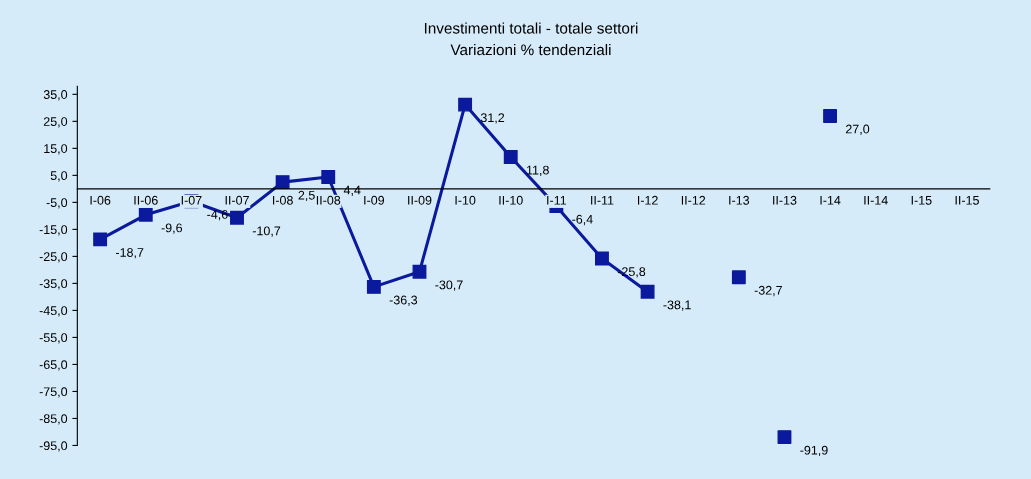 The width and height of the screenshot is (1031, 479). What do you see at coordinates (283, 200) in the screenshot?
I see `x-tick-label: I-08` at bounding box center [283, 200].